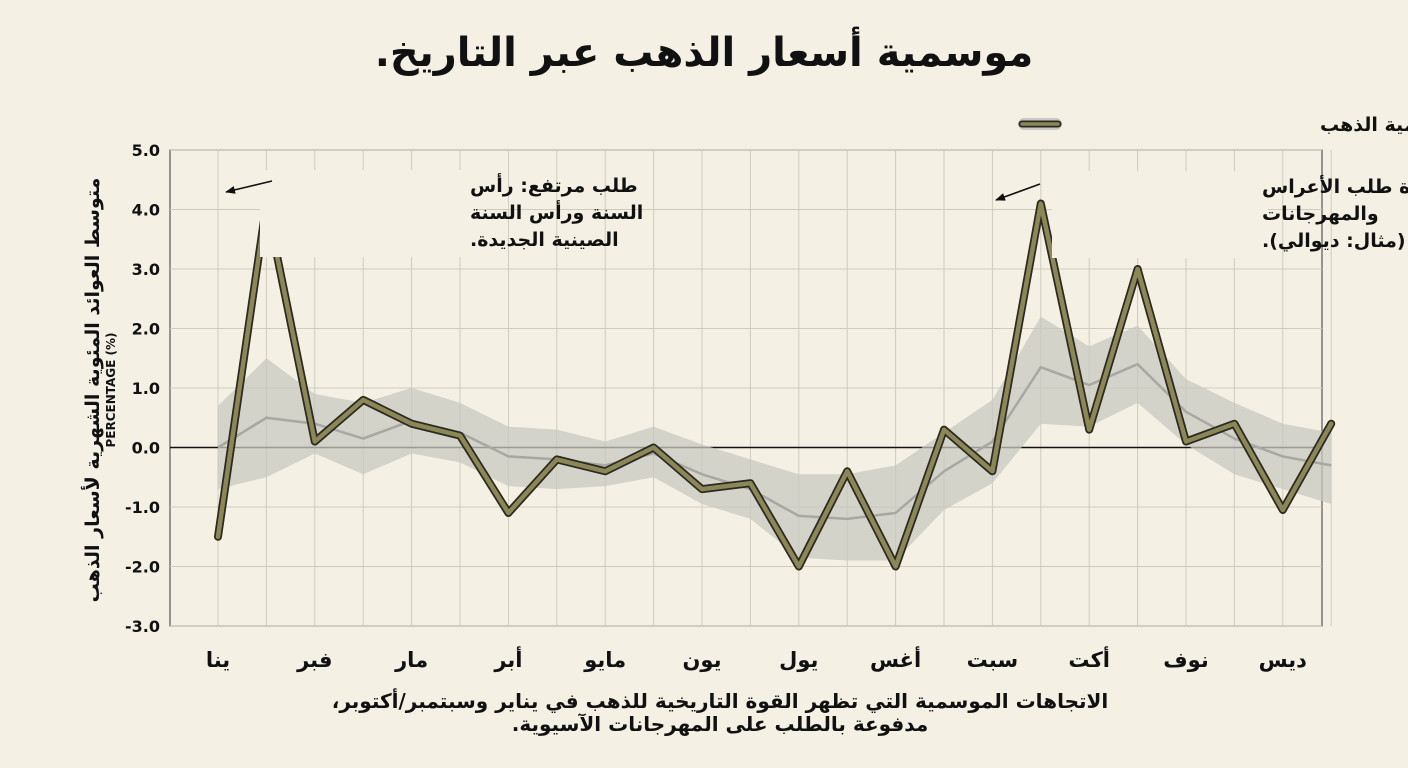 This screenshot has width=1408, height=768. What do you see at coordinates (1283, 660) in the screenshot?
I see `x-tick-label: ديس` at bounding box center [1283, 660].